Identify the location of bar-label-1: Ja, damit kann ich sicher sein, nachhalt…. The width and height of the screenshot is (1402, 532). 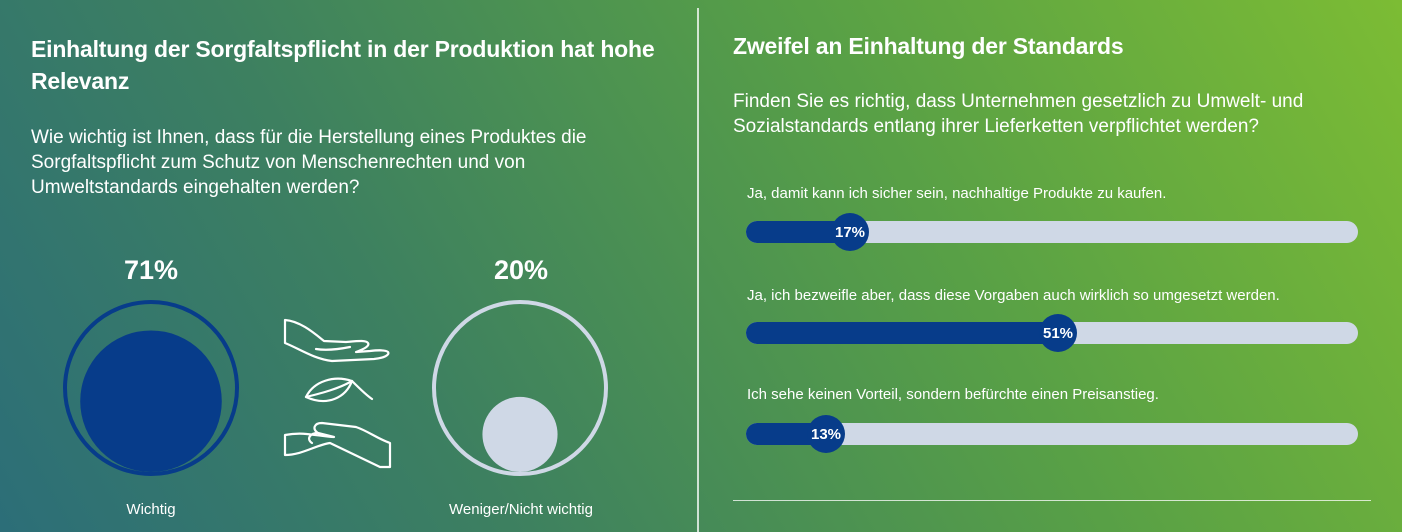
(957, 193).